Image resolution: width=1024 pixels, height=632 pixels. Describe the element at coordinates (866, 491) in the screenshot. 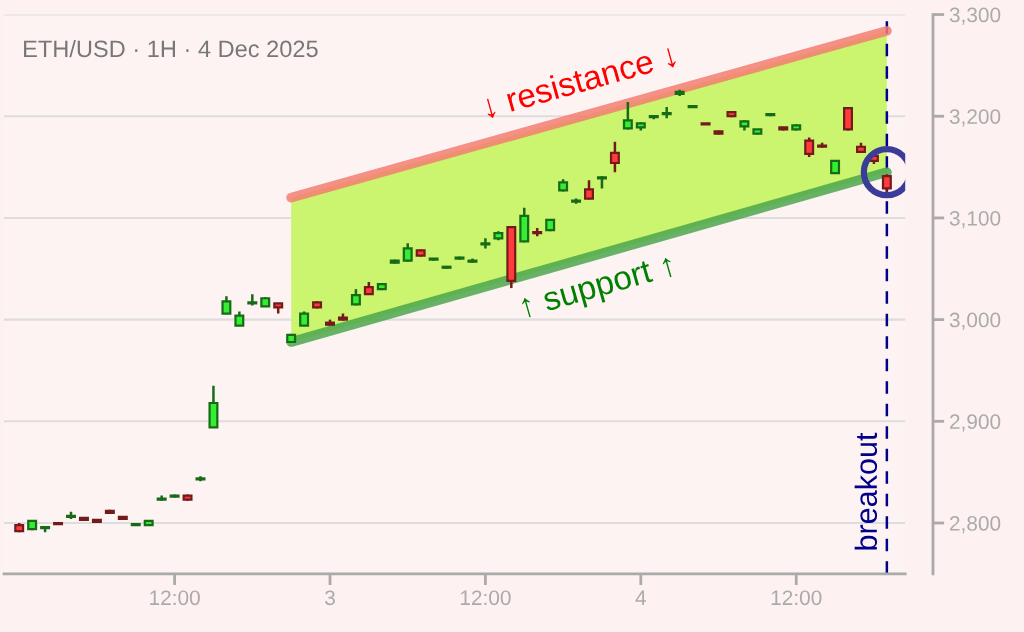

I see `ref-line-label: breakout` at that location.